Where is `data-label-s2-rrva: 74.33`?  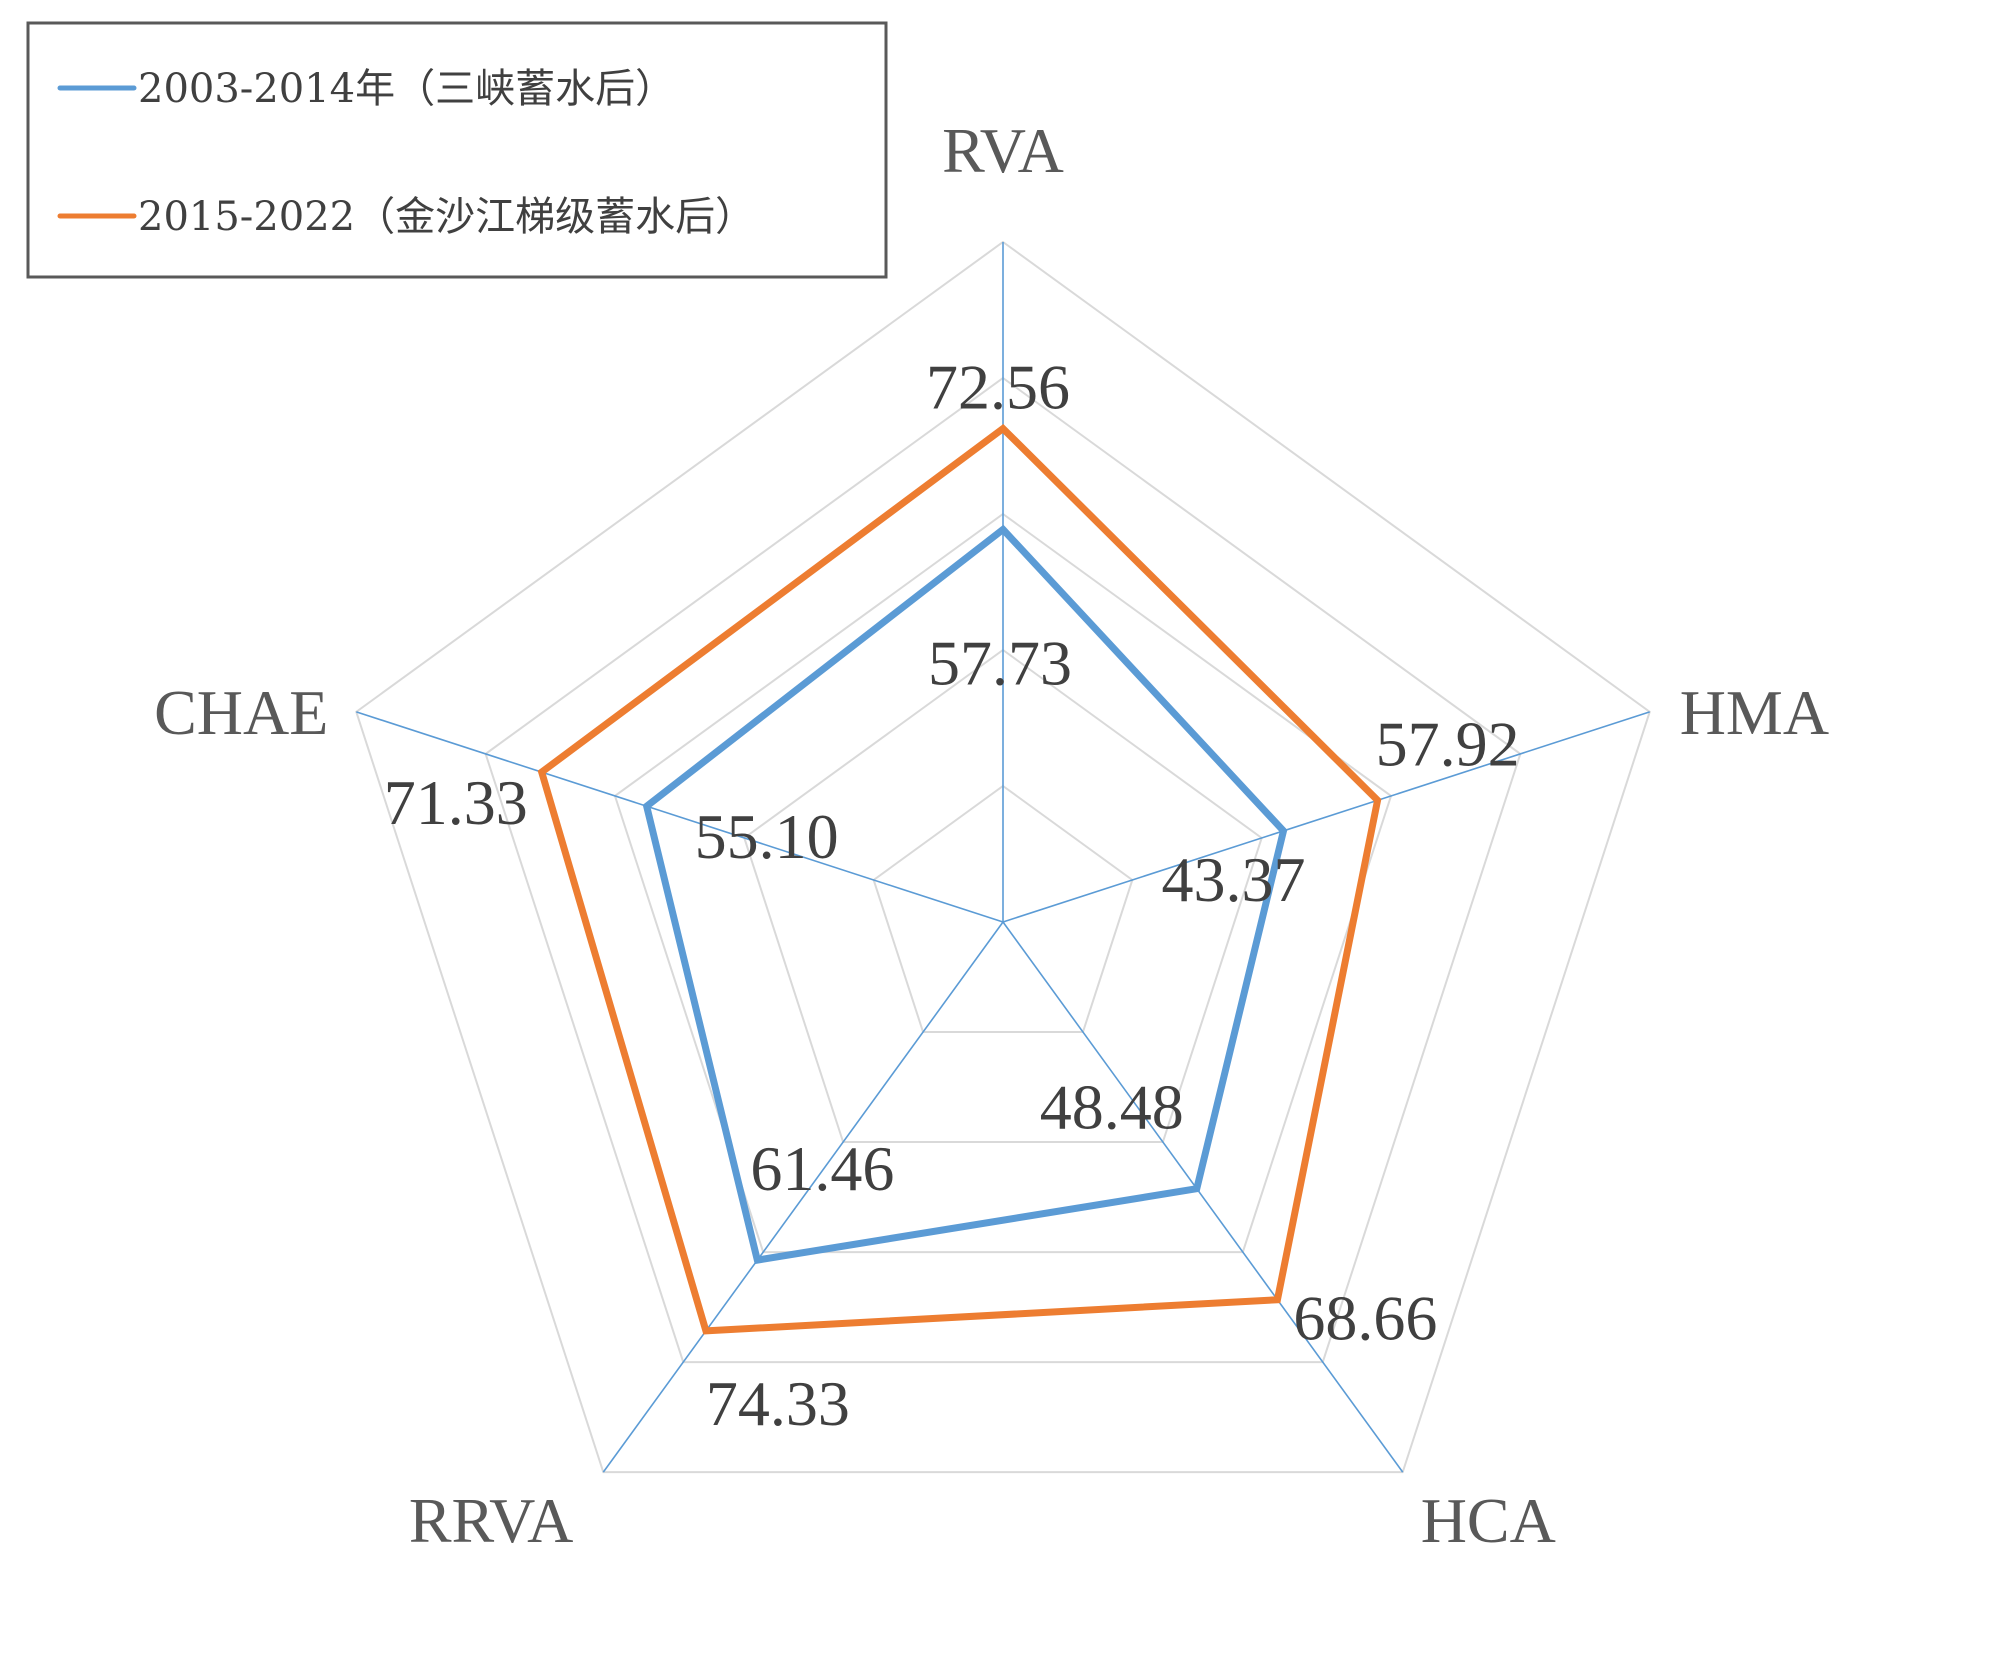
data-label-s2-rrva: 74.33 is located at coordinates (778, 1403).